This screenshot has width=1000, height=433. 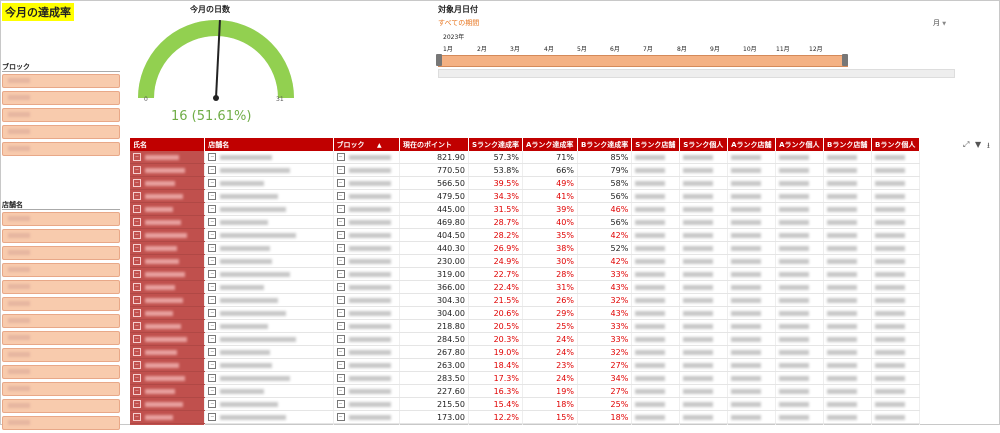 I want to click on timeline-month: 7月, so click(x=648, y=49).